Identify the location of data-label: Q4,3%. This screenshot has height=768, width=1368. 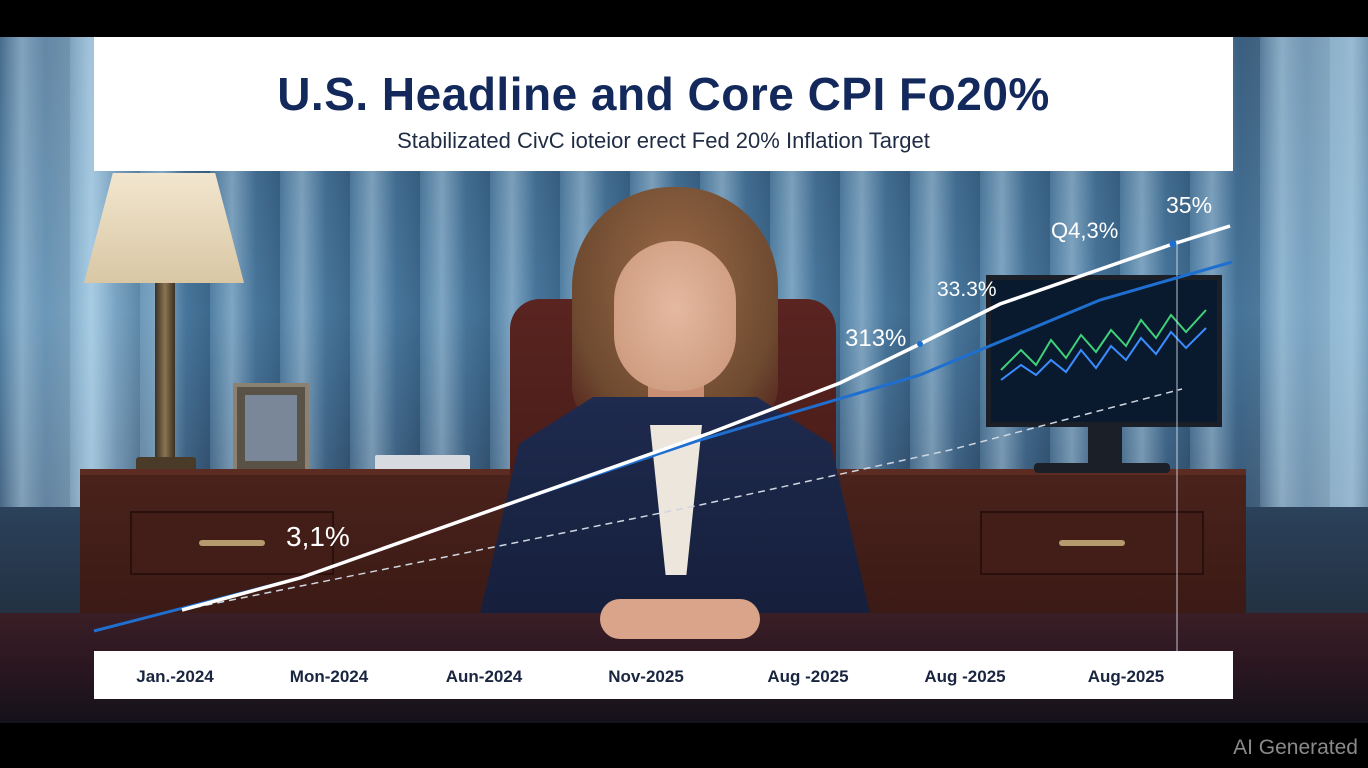
(1084, 230).